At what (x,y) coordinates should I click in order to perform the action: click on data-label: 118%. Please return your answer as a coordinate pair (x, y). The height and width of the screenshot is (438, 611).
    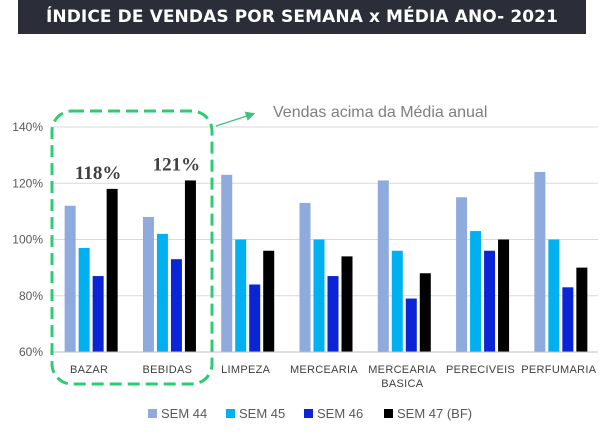
    Looking at the image, I should click on (98, 173).